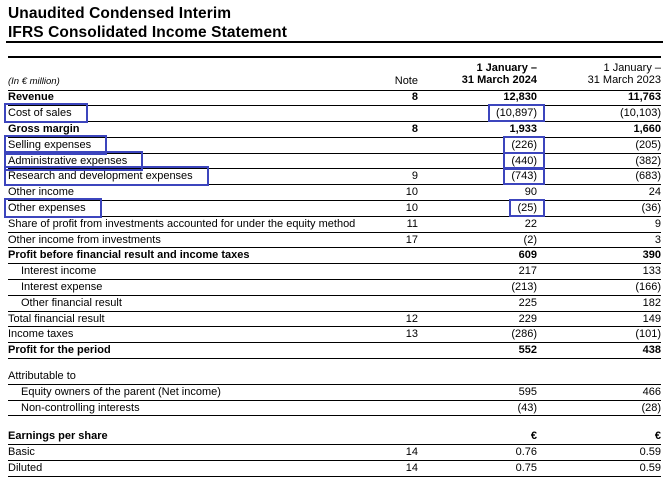  What do you see at coordinates (181, 160) in the screenshot?
I see `row-label-cell: Administrative expenses` at bounding box center [181, 160].